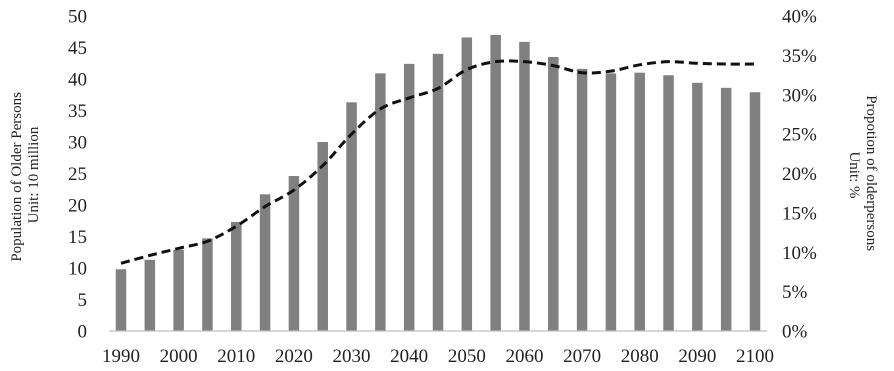 The height and width of the screenshot is (371, 894). Describe the element at coordinates (265, 262) in the screenshot. I see `bar-2015` at that location.